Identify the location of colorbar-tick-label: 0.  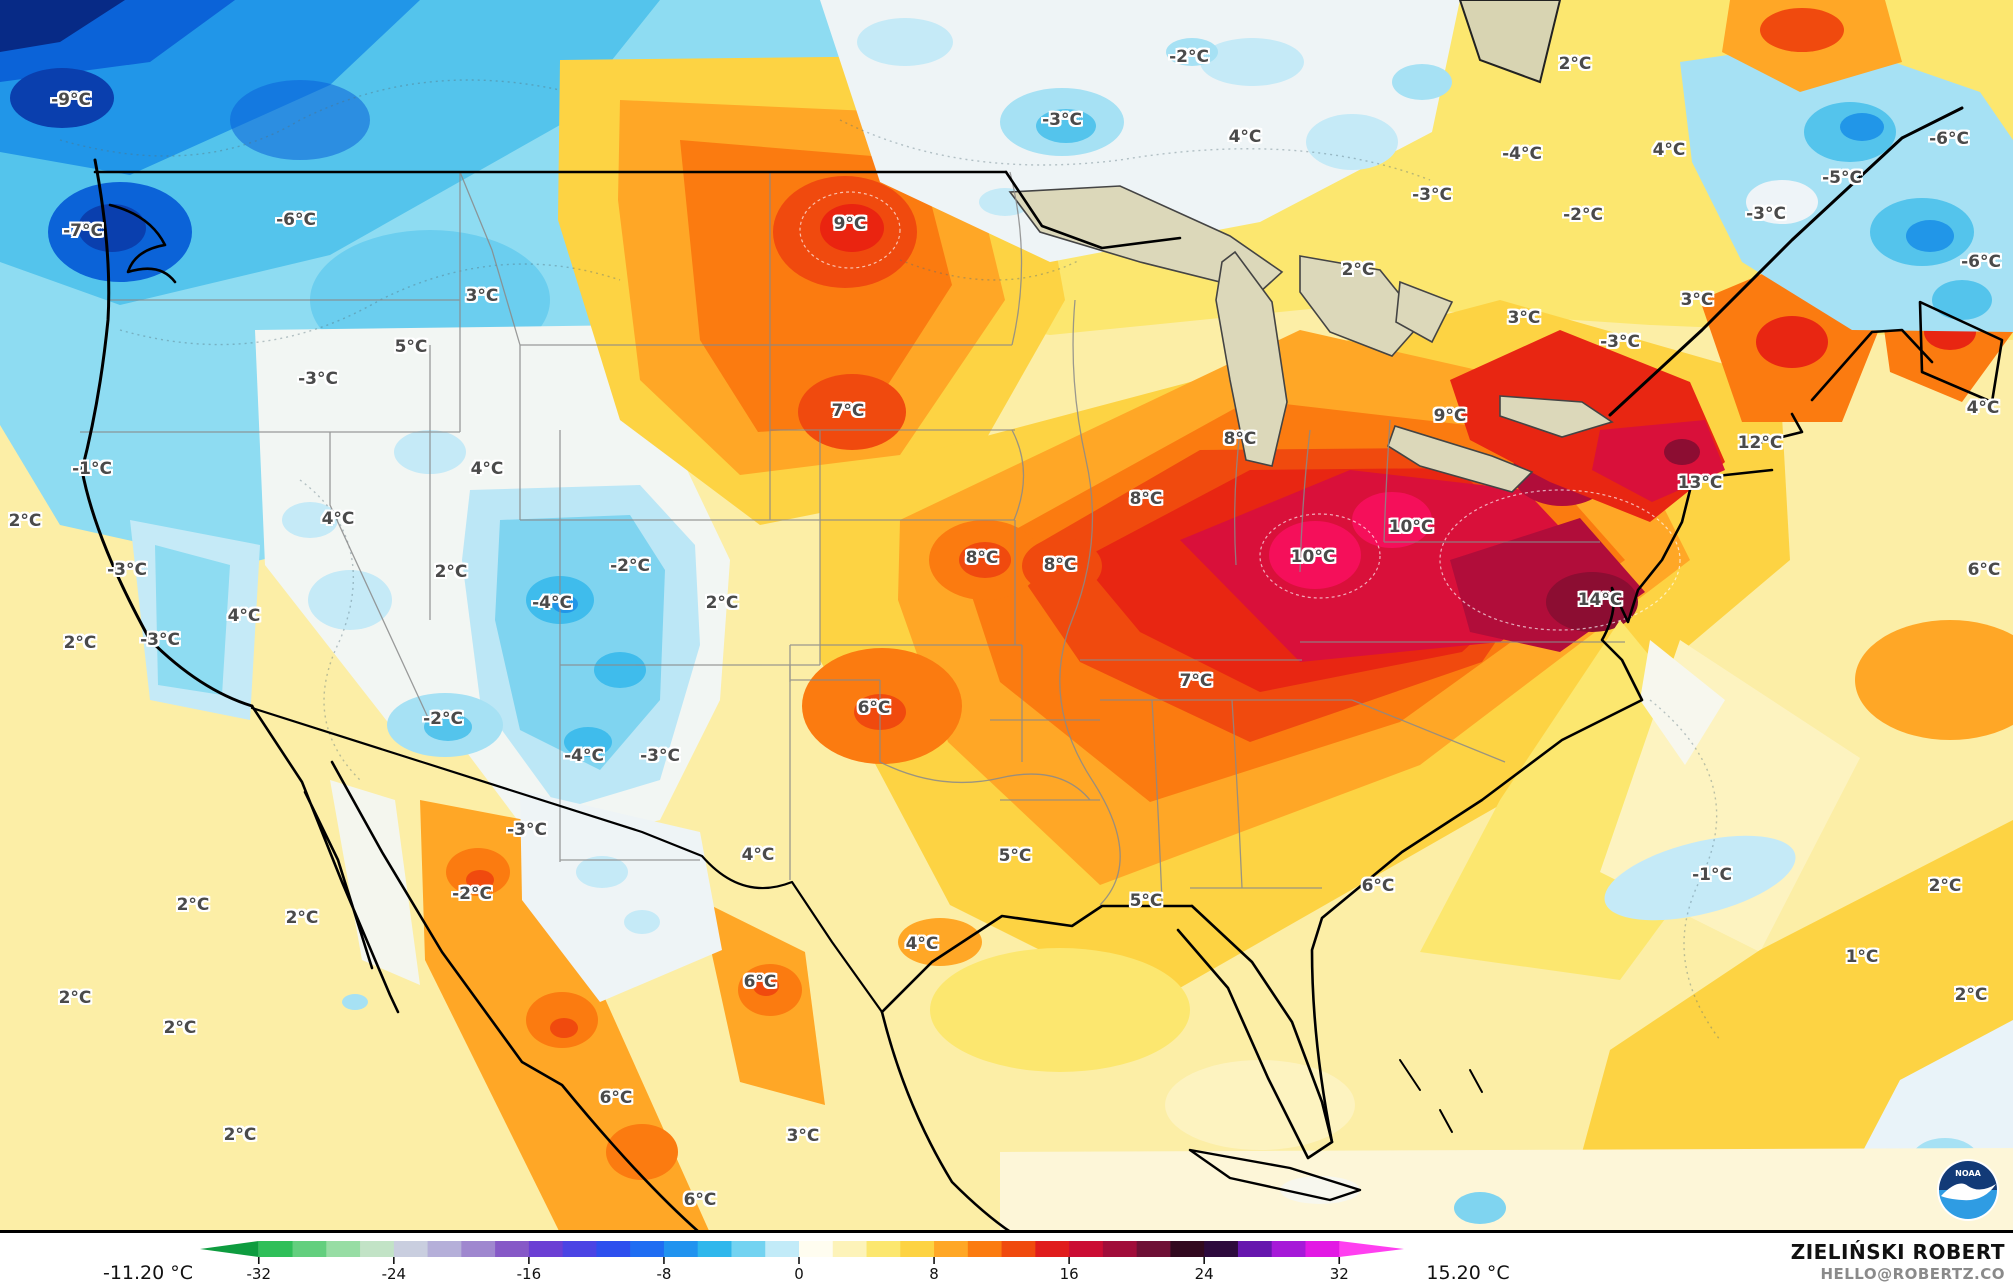
(799, 1274).